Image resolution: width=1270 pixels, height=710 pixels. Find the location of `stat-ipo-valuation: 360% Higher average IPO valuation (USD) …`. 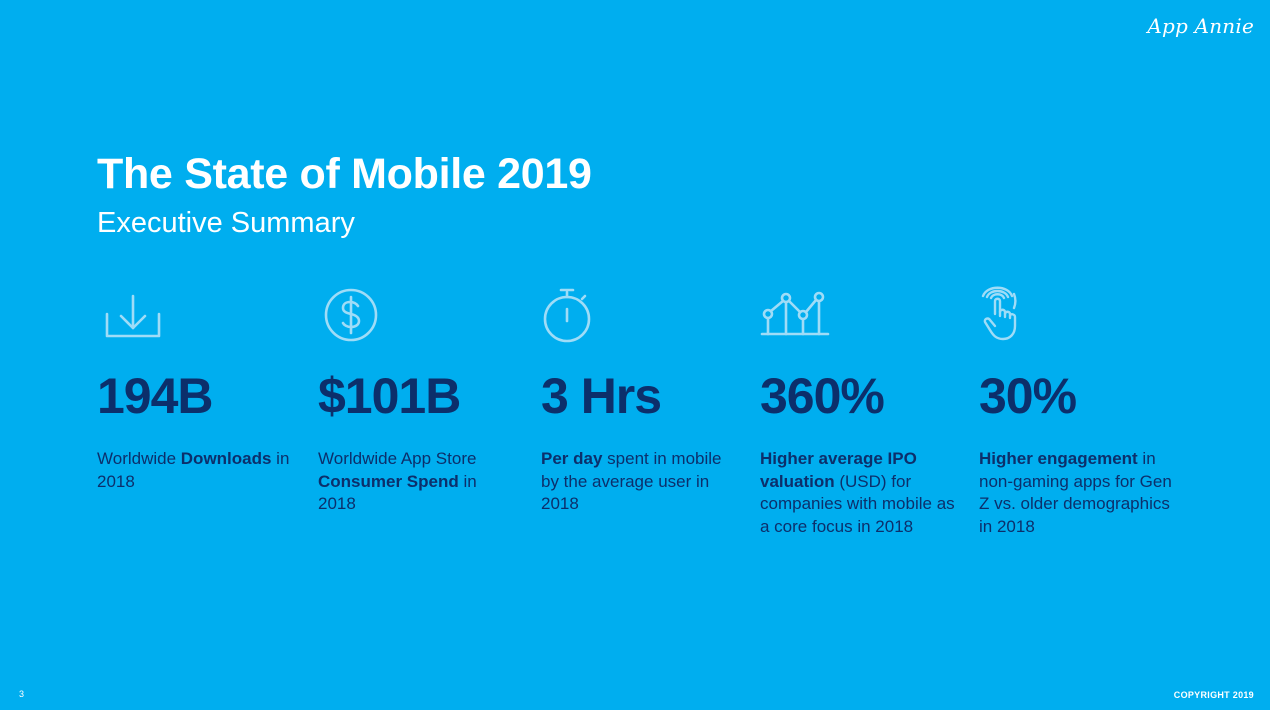

stat-ipo-valuation: 360% Higher average IPO valuation (USD) … is located at coordinates (860, 411).